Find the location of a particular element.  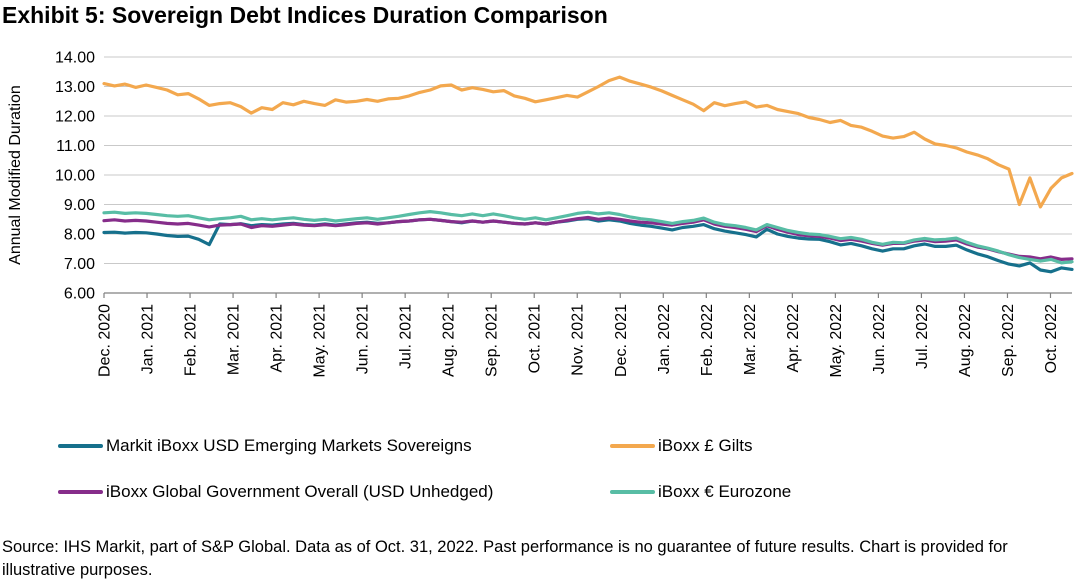

x-tick-label: Oct. 2022 is located at coordinates (1051, 338).